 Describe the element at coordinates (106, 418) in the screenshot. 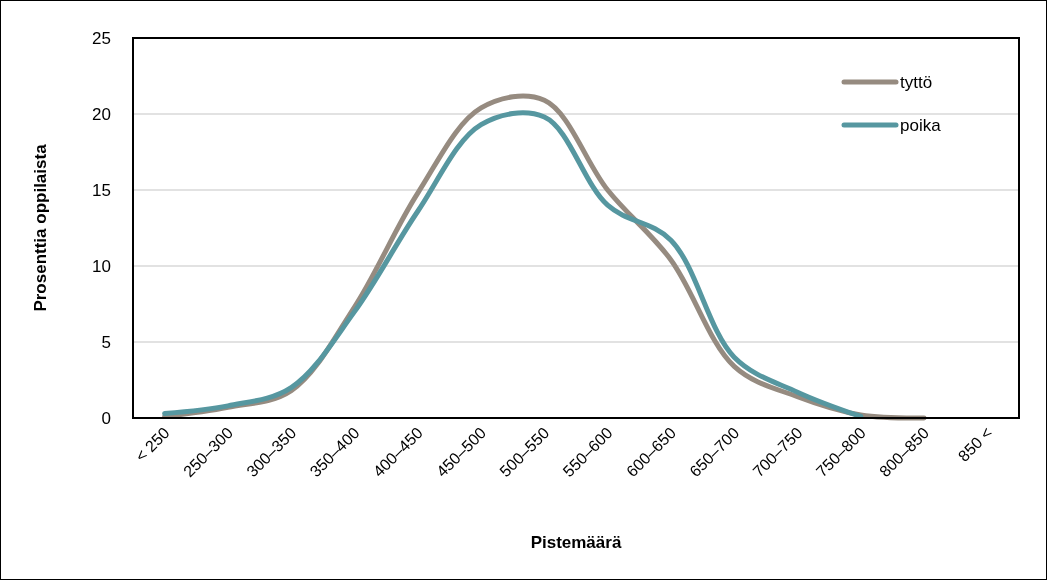

I see `y-tick-label: 0` at that location.